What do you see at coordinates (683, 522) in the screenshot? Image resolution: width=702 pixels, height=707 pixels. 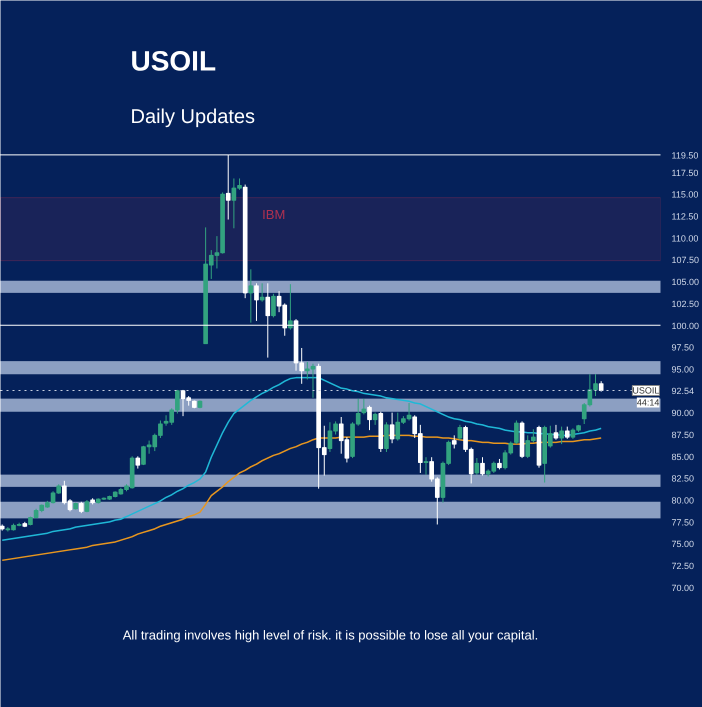 I see `y-tick-label: 77.50` at bounding box center [683, 522].